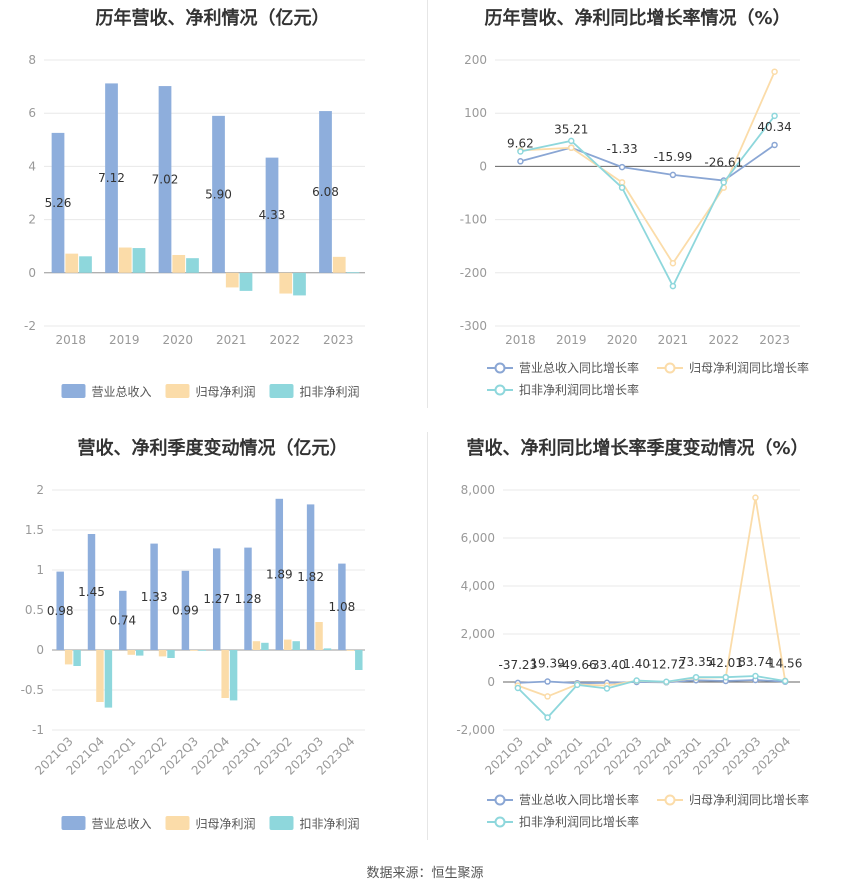 Image resolution: width=850 pixels, height=891 pixels. Describe the element at coordinates (32, 690) in the screenshot. I see `y-tick-label: -0.5` at that location.